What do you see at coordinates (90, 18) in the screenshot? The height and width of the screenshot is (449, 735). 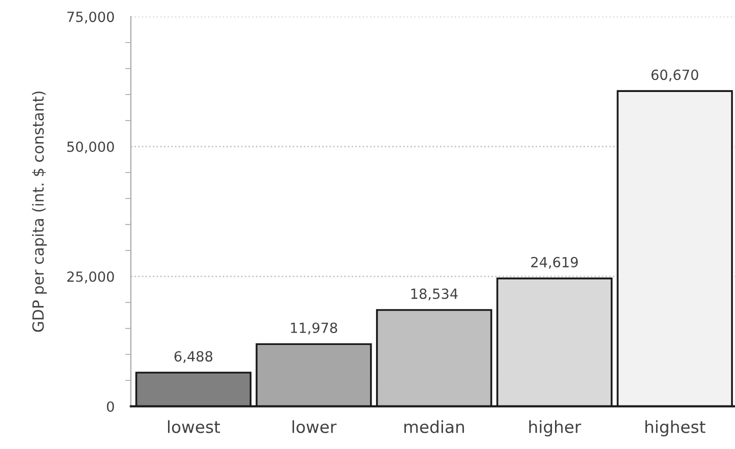 I see `y-tick-label: 75,000` at bounding box center [90, 18].